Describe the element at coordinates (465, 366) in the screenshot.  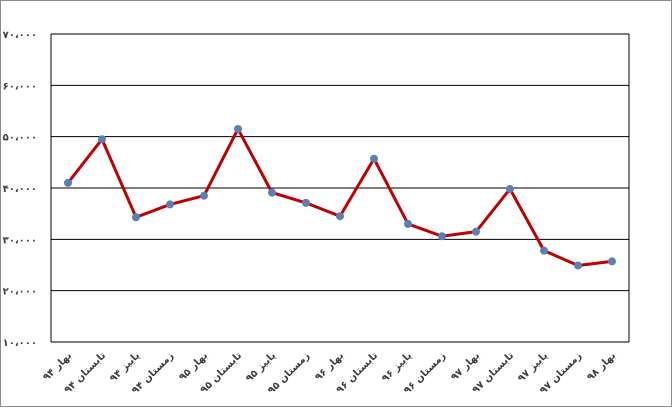
I see `x-tick-label: بهار ۹۷` at that location.